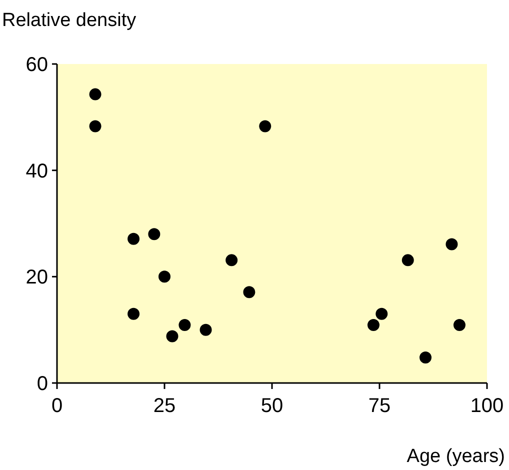 The width and height of the screenshot is (509, 470). Describe the element at coordinates (455, 456) in the screenshot. I see `x-axis-title: Age (years)` at that location.